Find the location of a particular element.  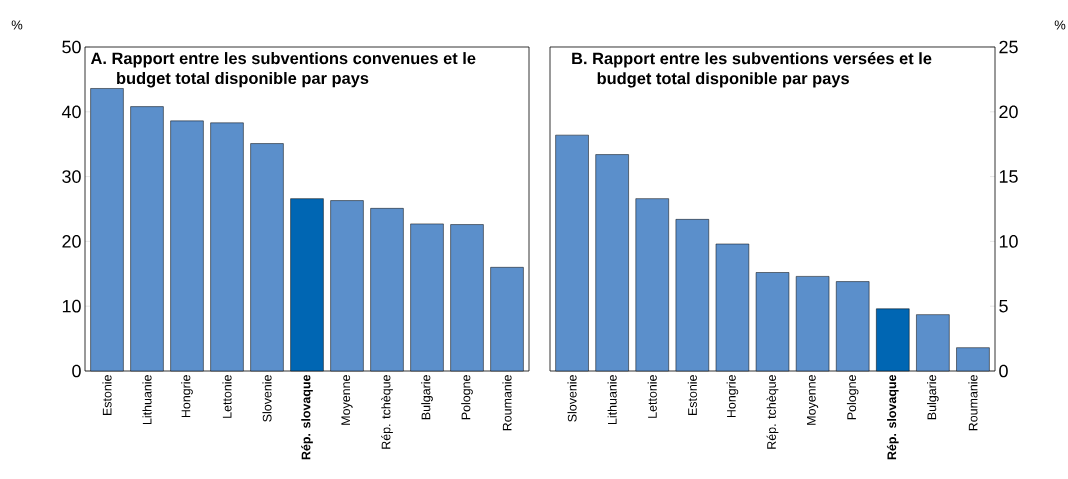

y2-tick-label: 25 is located at coordinates (1008, 47).